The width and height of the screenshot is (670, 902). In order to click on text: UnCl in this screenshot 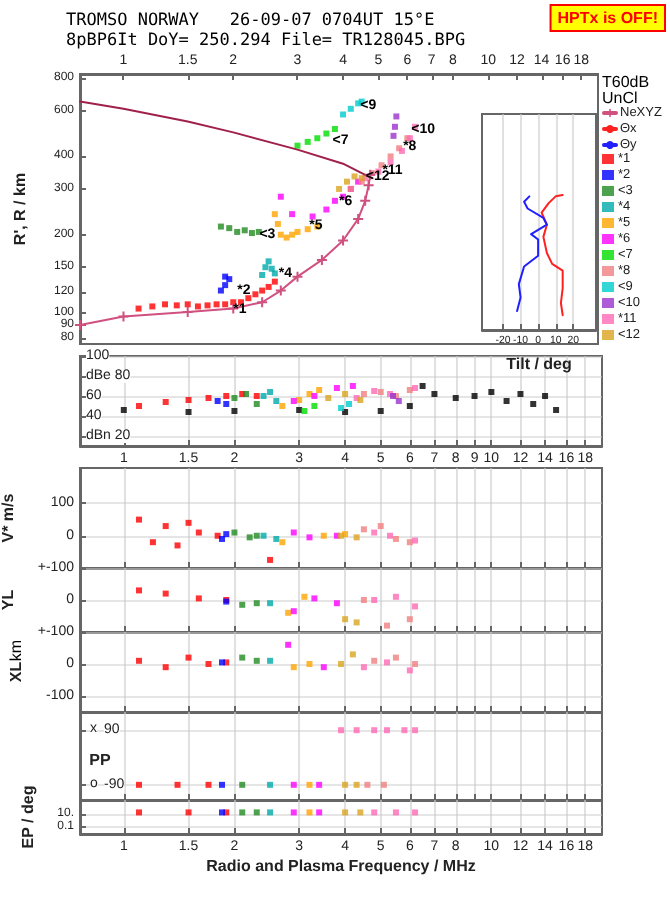, I will do `click(620, 98)`.